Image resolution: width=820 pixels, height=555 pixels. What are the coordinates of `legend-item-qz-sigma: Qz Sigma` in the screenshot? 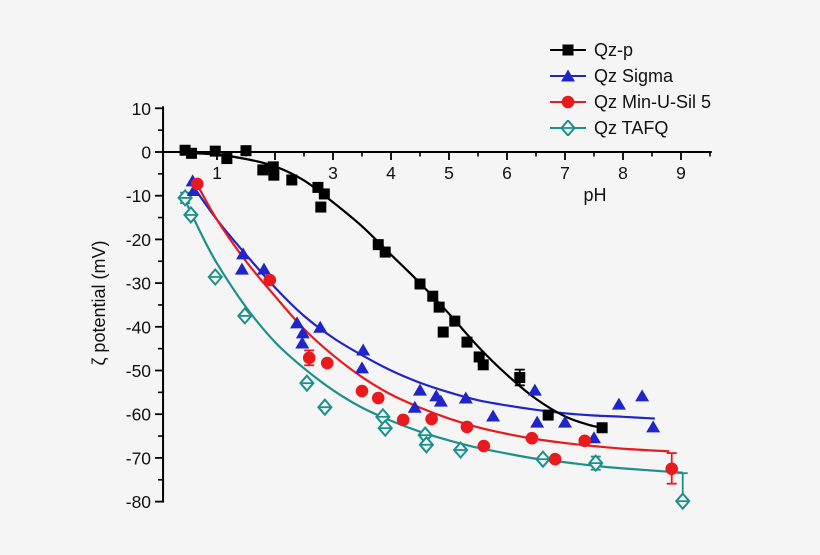 It's located at (630, 76).